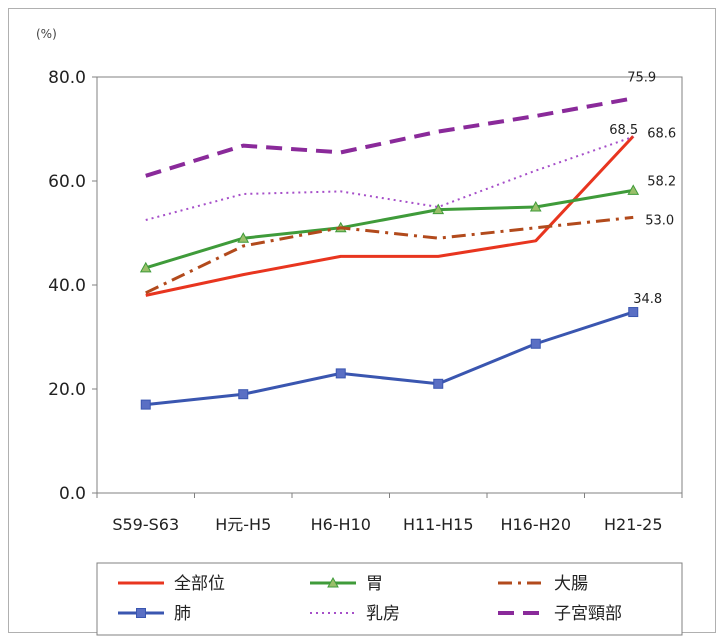 The width and height of the screenshot is (724, 641). Describe the element at coordinates (67, 390) in the screenshot. I see `y-tick-label: 20.0` at that location.